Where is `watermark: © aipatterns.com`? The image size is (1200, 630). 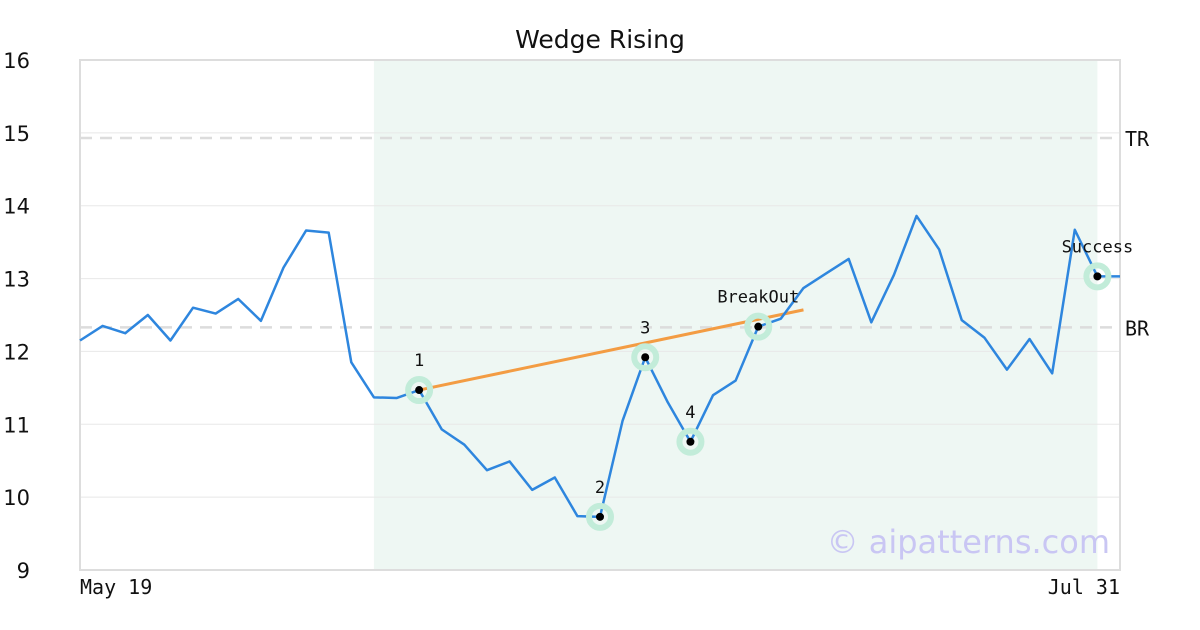
watermark: © aipatterns.com is located at coordinates (968, 542).